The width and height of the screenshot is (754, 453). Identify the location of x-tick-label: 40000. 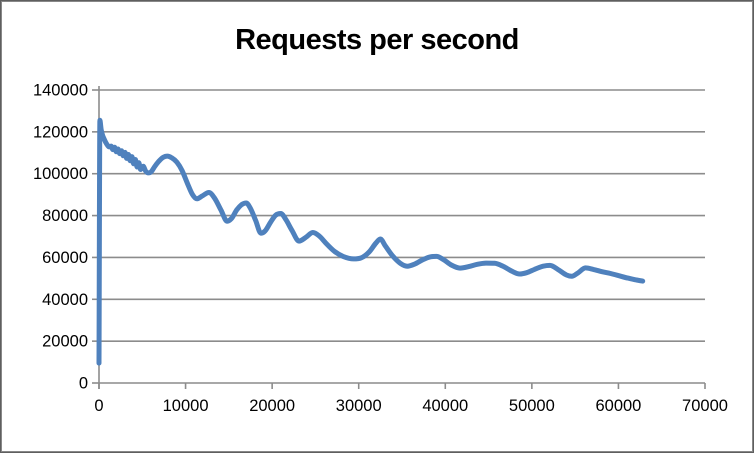
(445, 406).